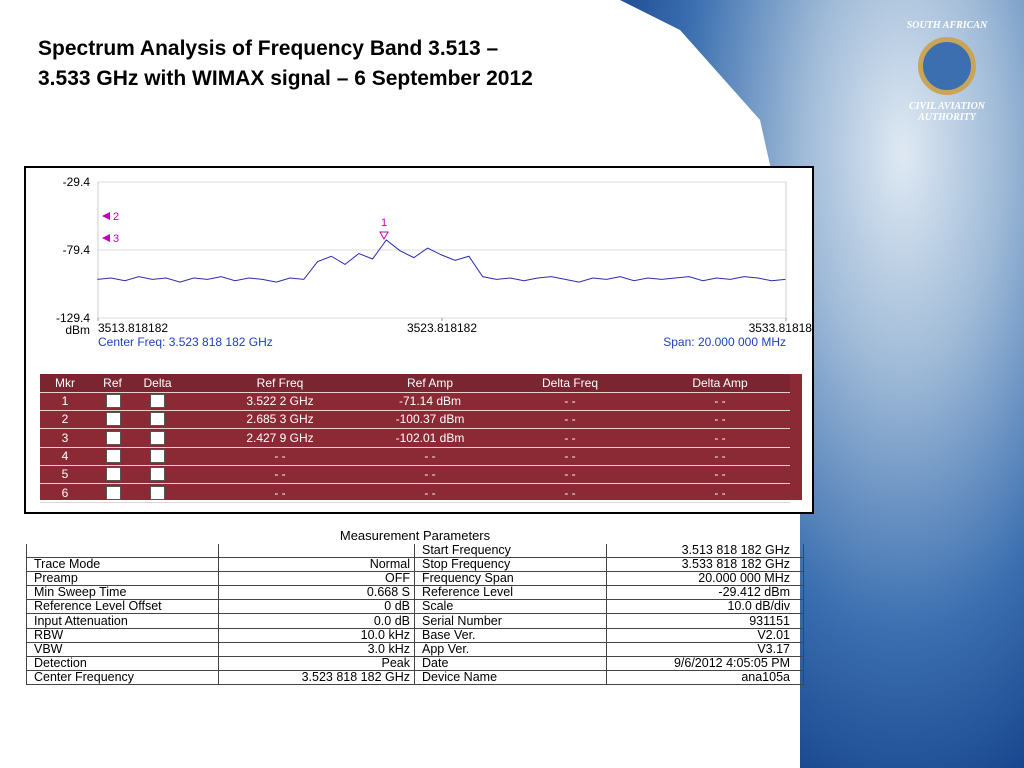  What do you see at coordinates (116, 217) in the screenshot?
I see `marker-label: 2` at bounding box center [116, 217].